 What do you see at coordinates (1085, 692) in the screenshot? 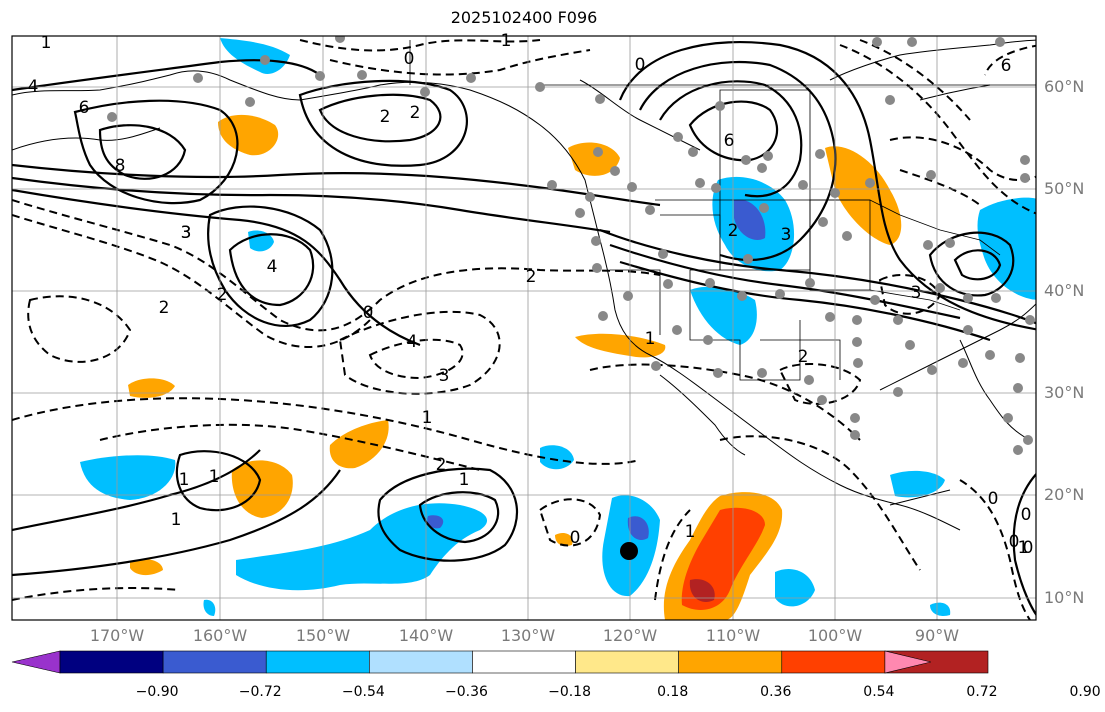
I see `colorbar-tick-label: 0.90` at bounding box center [1085, 692].